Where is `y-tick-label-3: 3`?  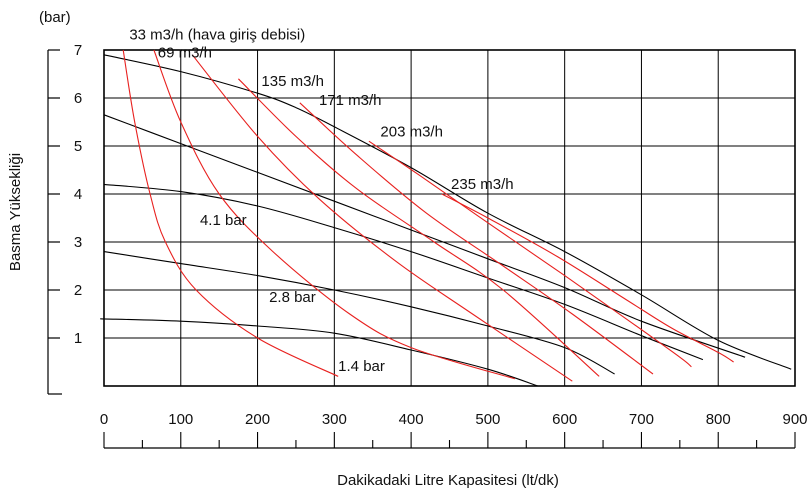 y-tick-label-3: 3 is located at coordinates (78, 242).